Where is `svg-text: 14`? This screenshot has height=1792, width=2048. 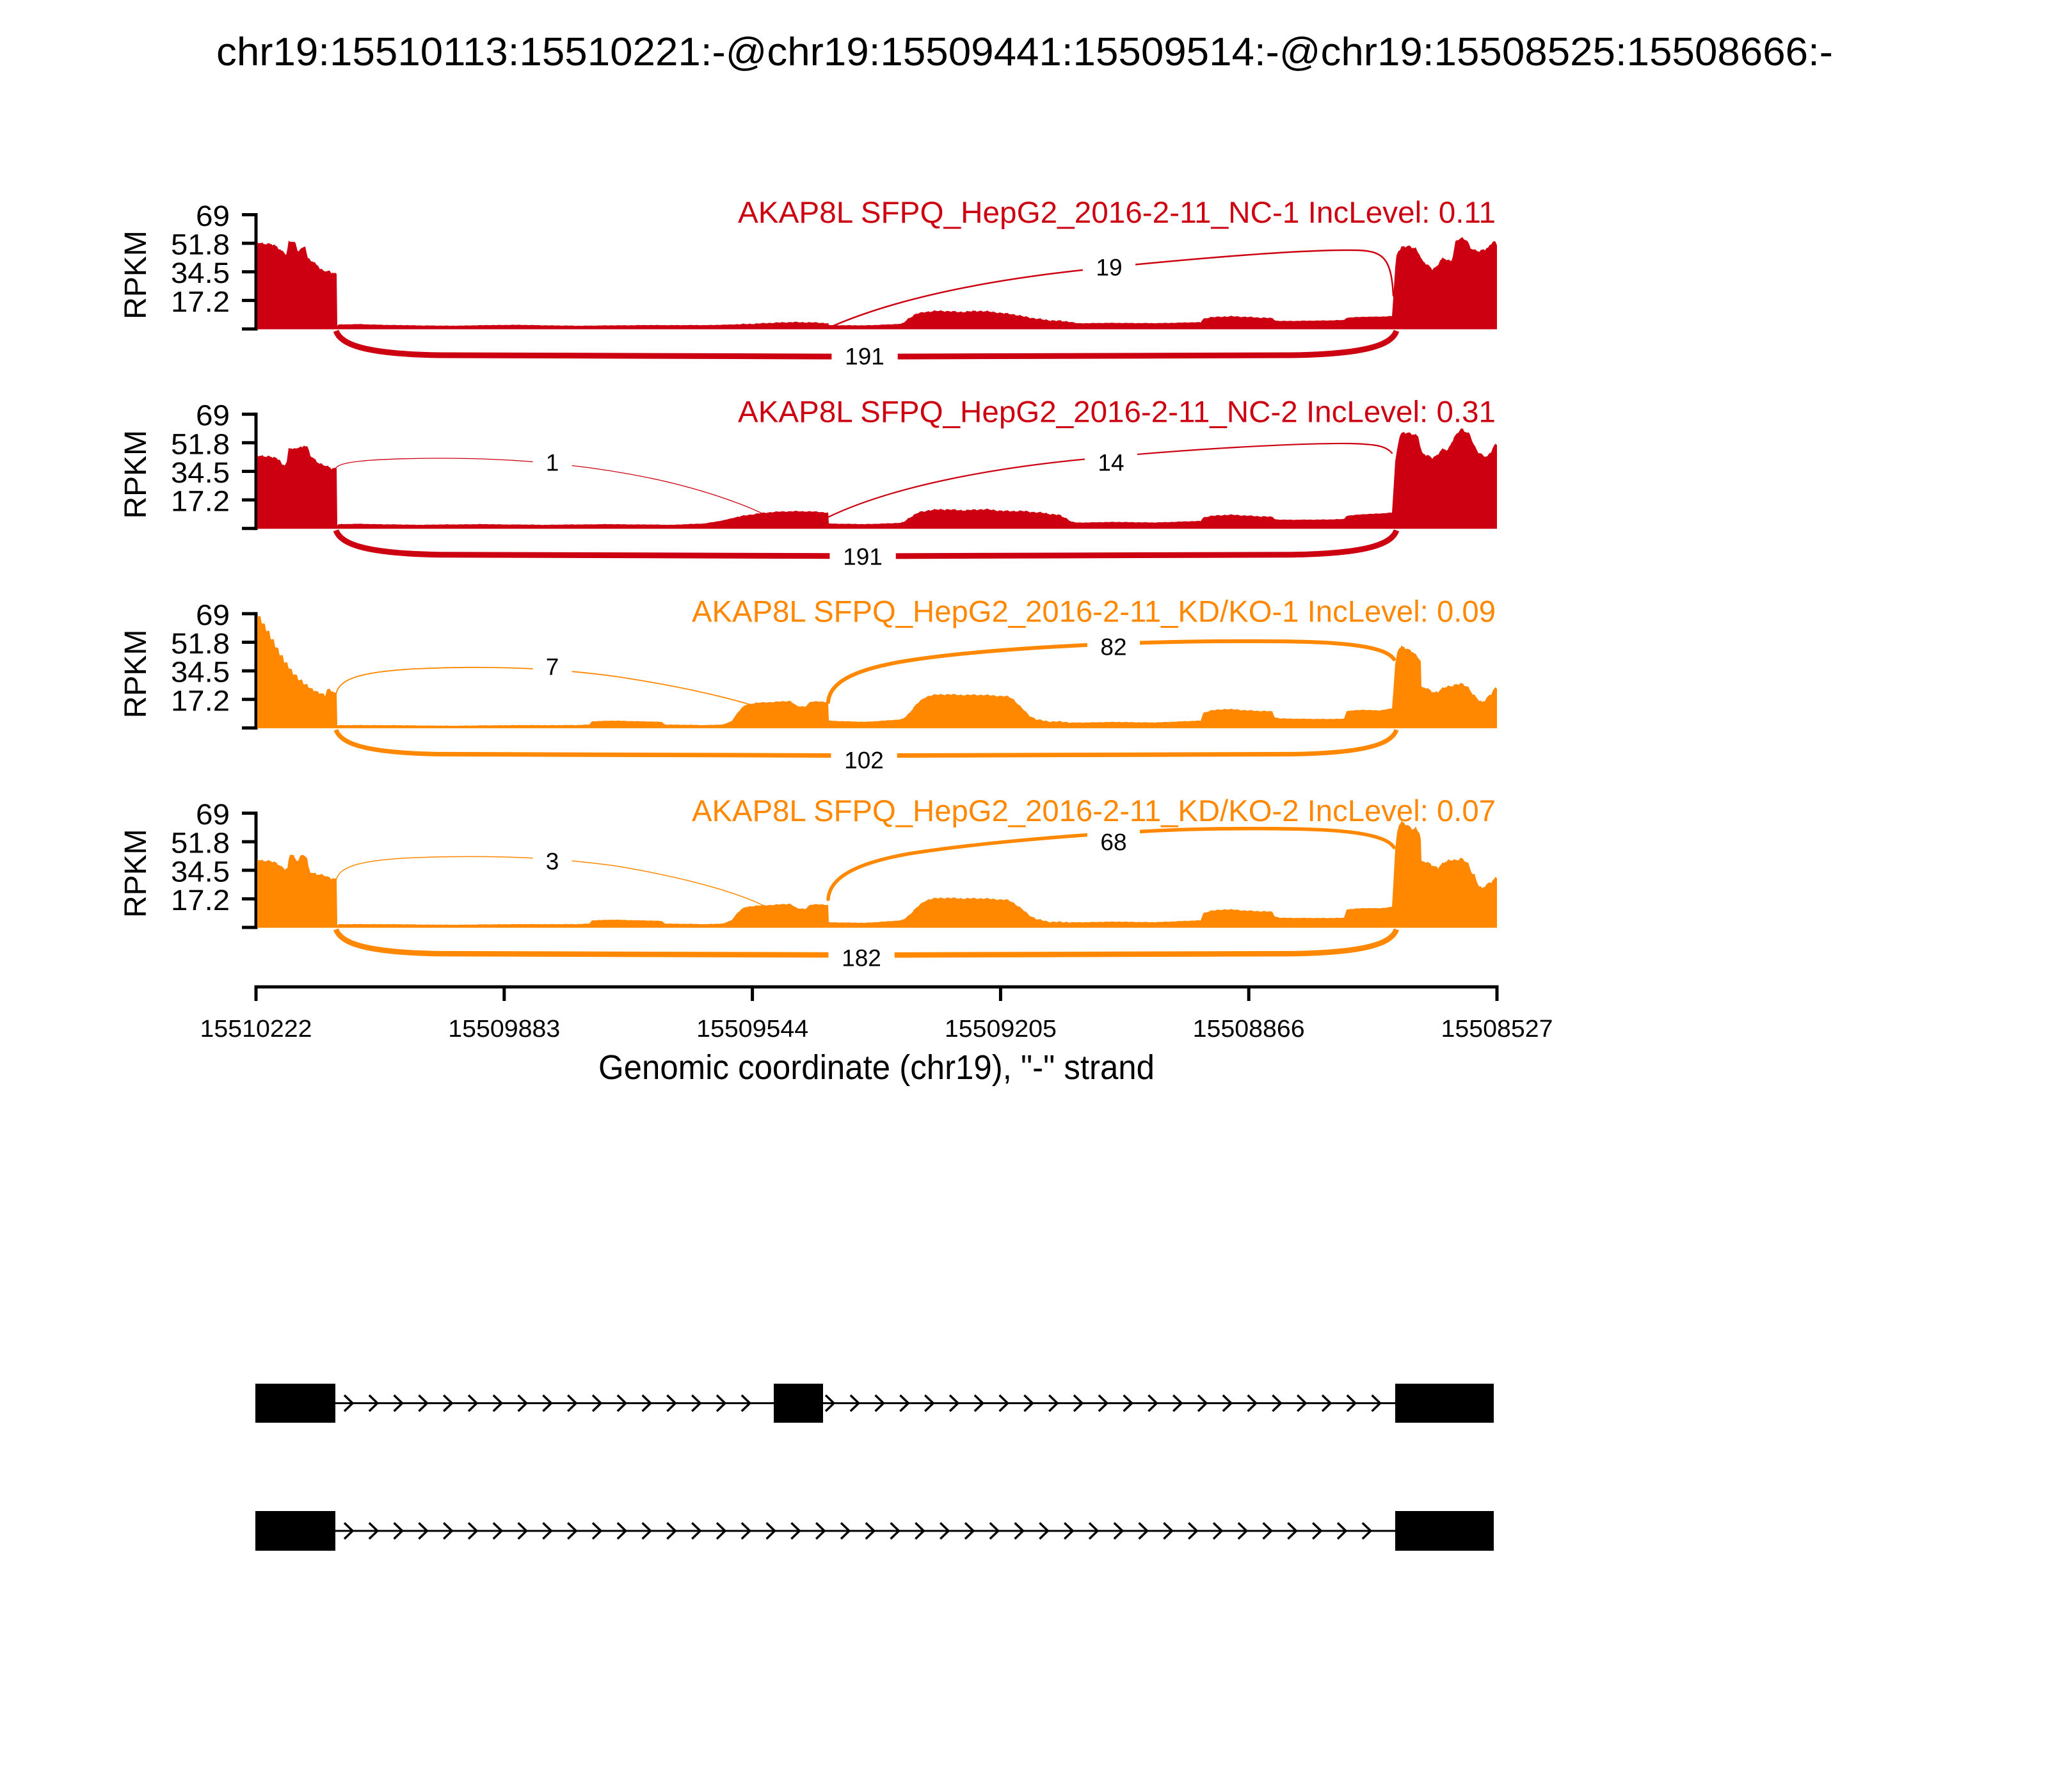
svg-text: 14 is located at coordinates (1111, 463).